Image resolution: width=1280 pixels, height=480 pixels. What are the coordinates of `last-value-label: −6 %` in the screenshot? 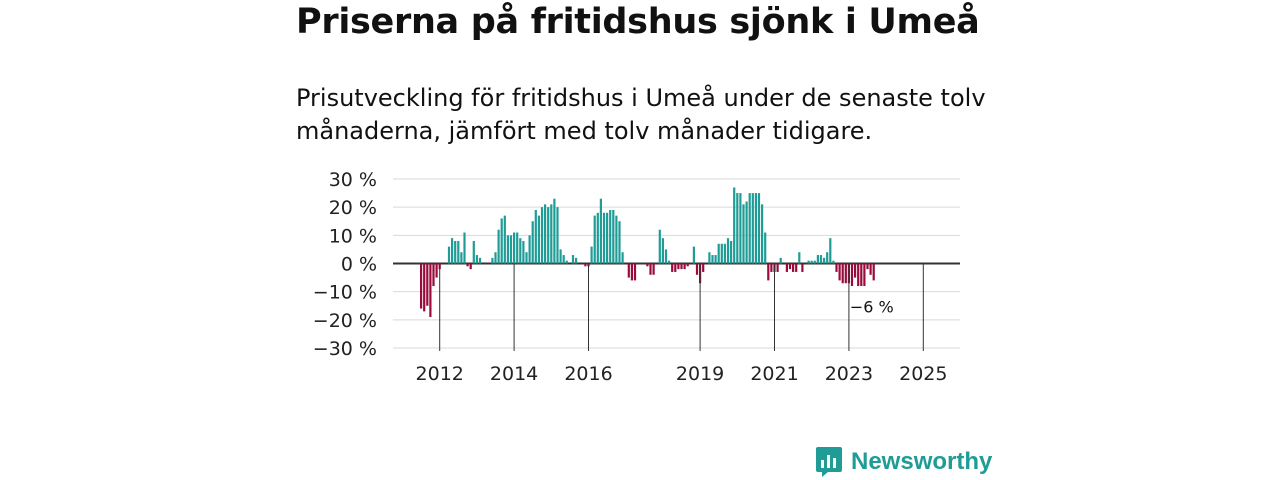 It's located at (872, 306).